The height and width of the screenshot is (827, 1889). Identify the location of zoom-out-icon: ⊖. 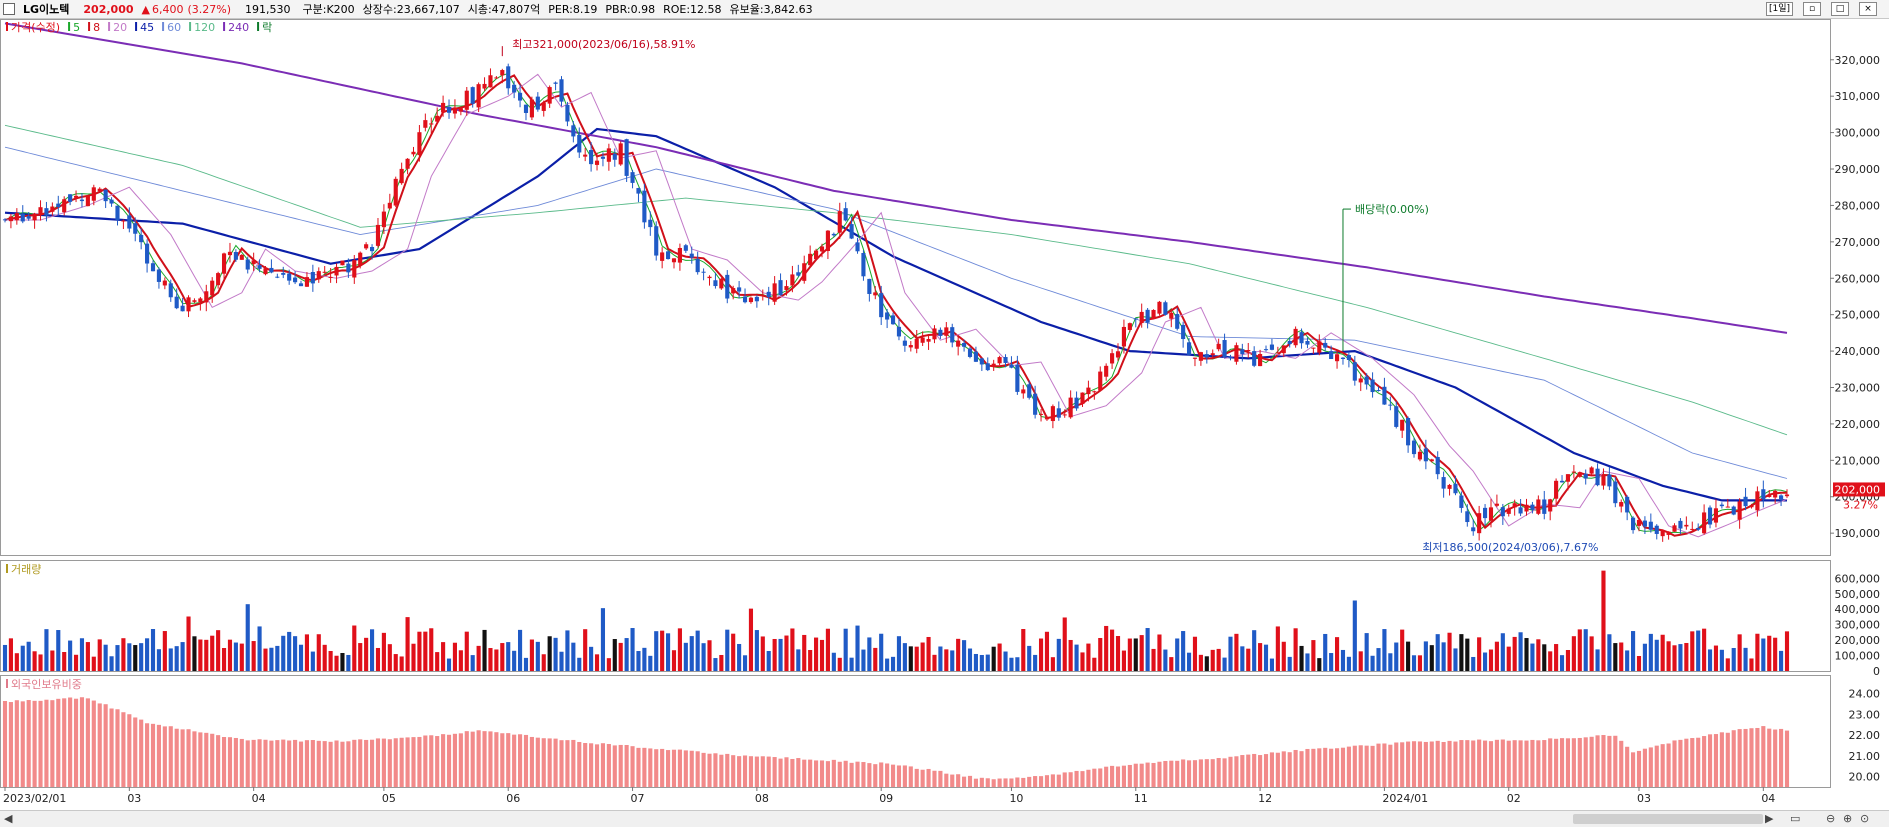
(1831, 818).